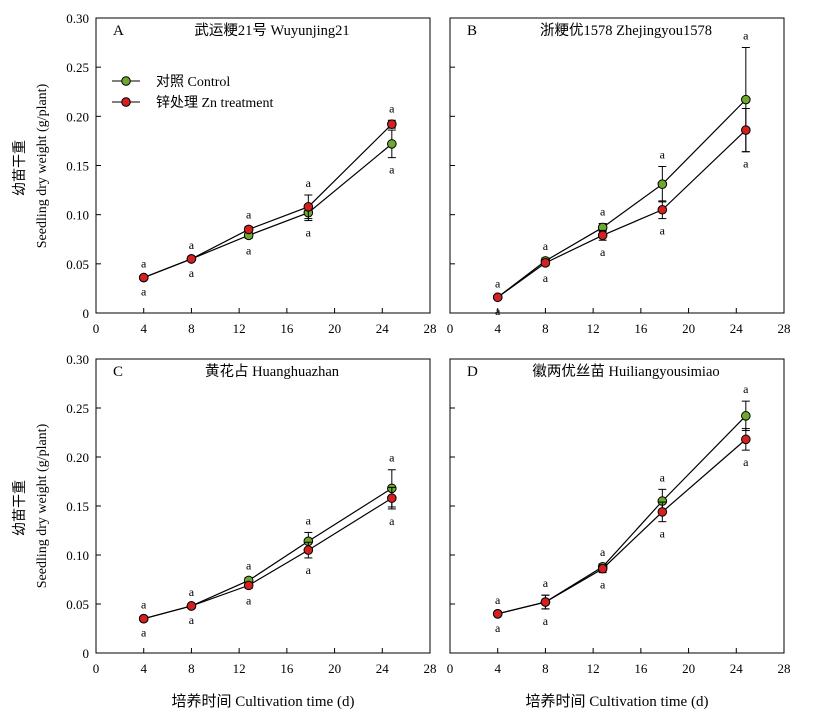 The height and width of the screenshot is (722, 815). What do you see at coordinates (617, 701) in the screenshot?
I see `x-axis-label-right: 培养时间 Cultivation time (d)` at bounding box center [617, 701].